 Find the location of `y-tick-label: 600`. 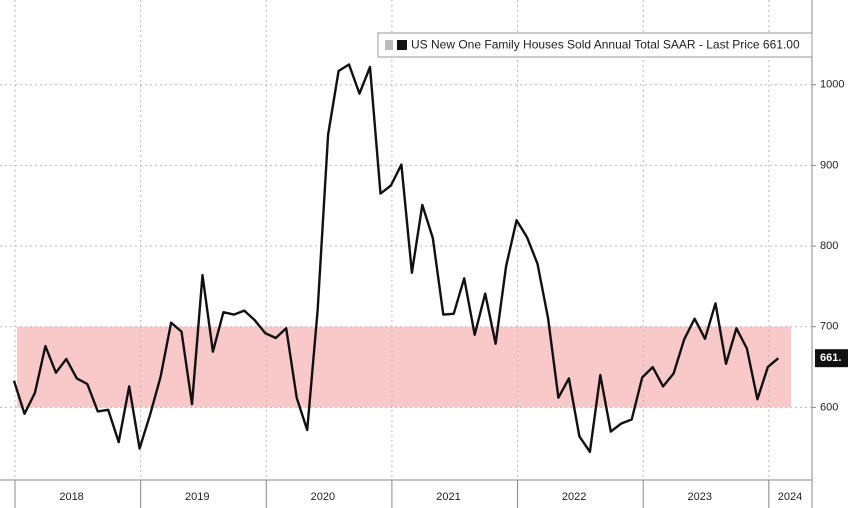

y-tick-label: 600 is located at coordinates (829, 407).